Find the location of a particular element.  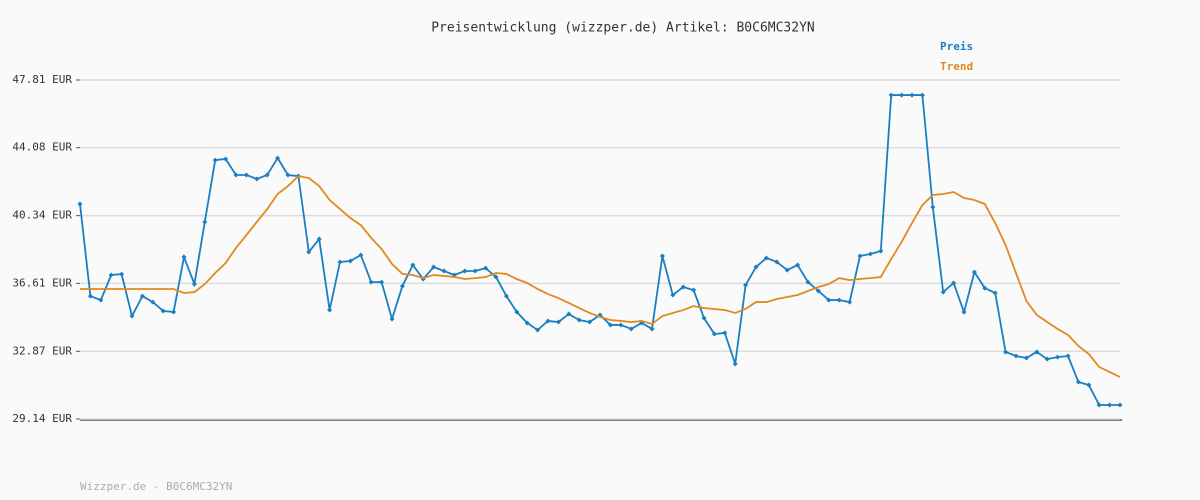

legend-label: Preis is located at coordinates (956, 46).